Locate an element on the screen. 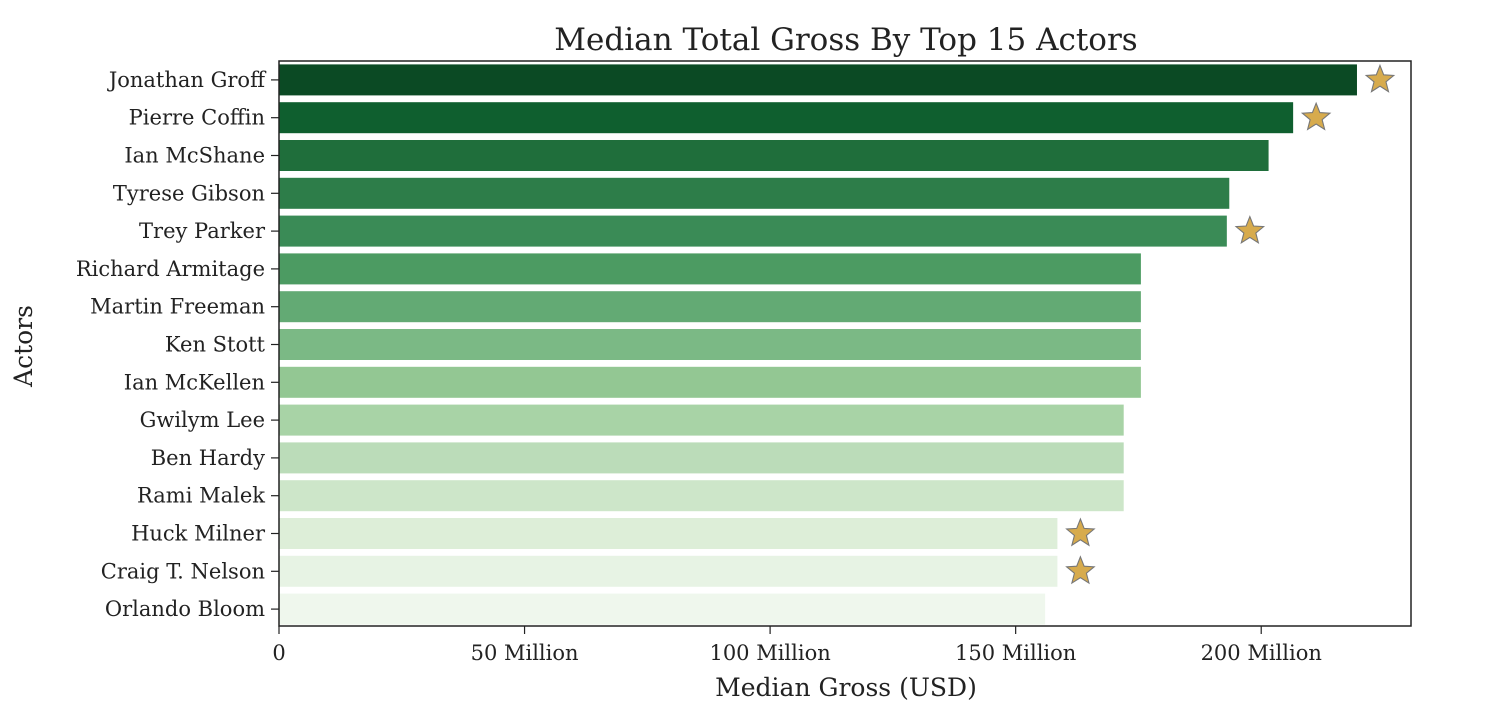  y-tick-label-huck-milner: Huck Milner is located at coordinates (198, 534).